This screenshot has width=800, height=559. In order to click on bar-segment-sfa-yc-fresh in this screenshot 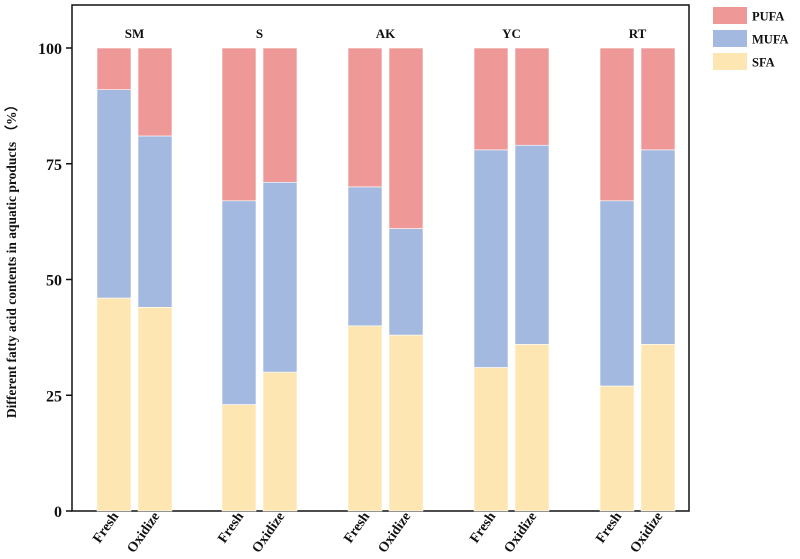, I will do `click(491, 439)`.